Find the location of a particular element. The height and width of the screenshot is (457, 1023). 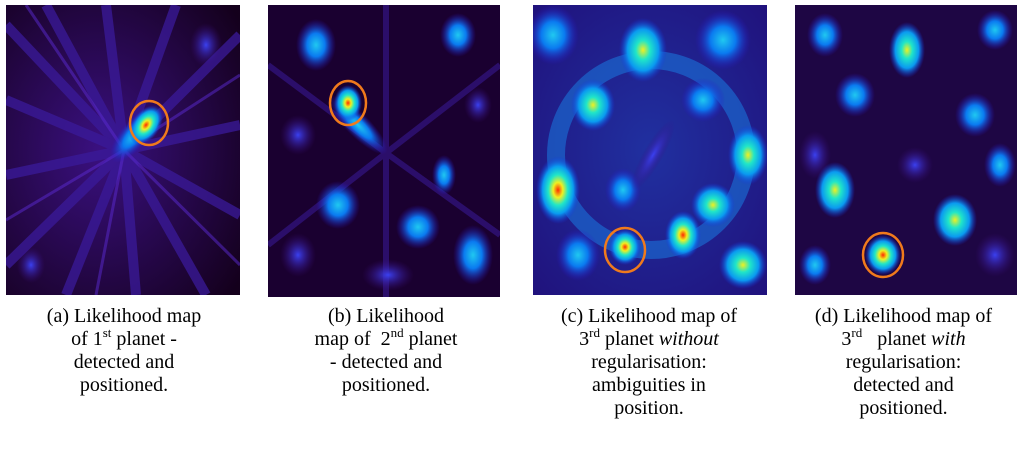

radial-streaks is located at coordinates (123, 150).